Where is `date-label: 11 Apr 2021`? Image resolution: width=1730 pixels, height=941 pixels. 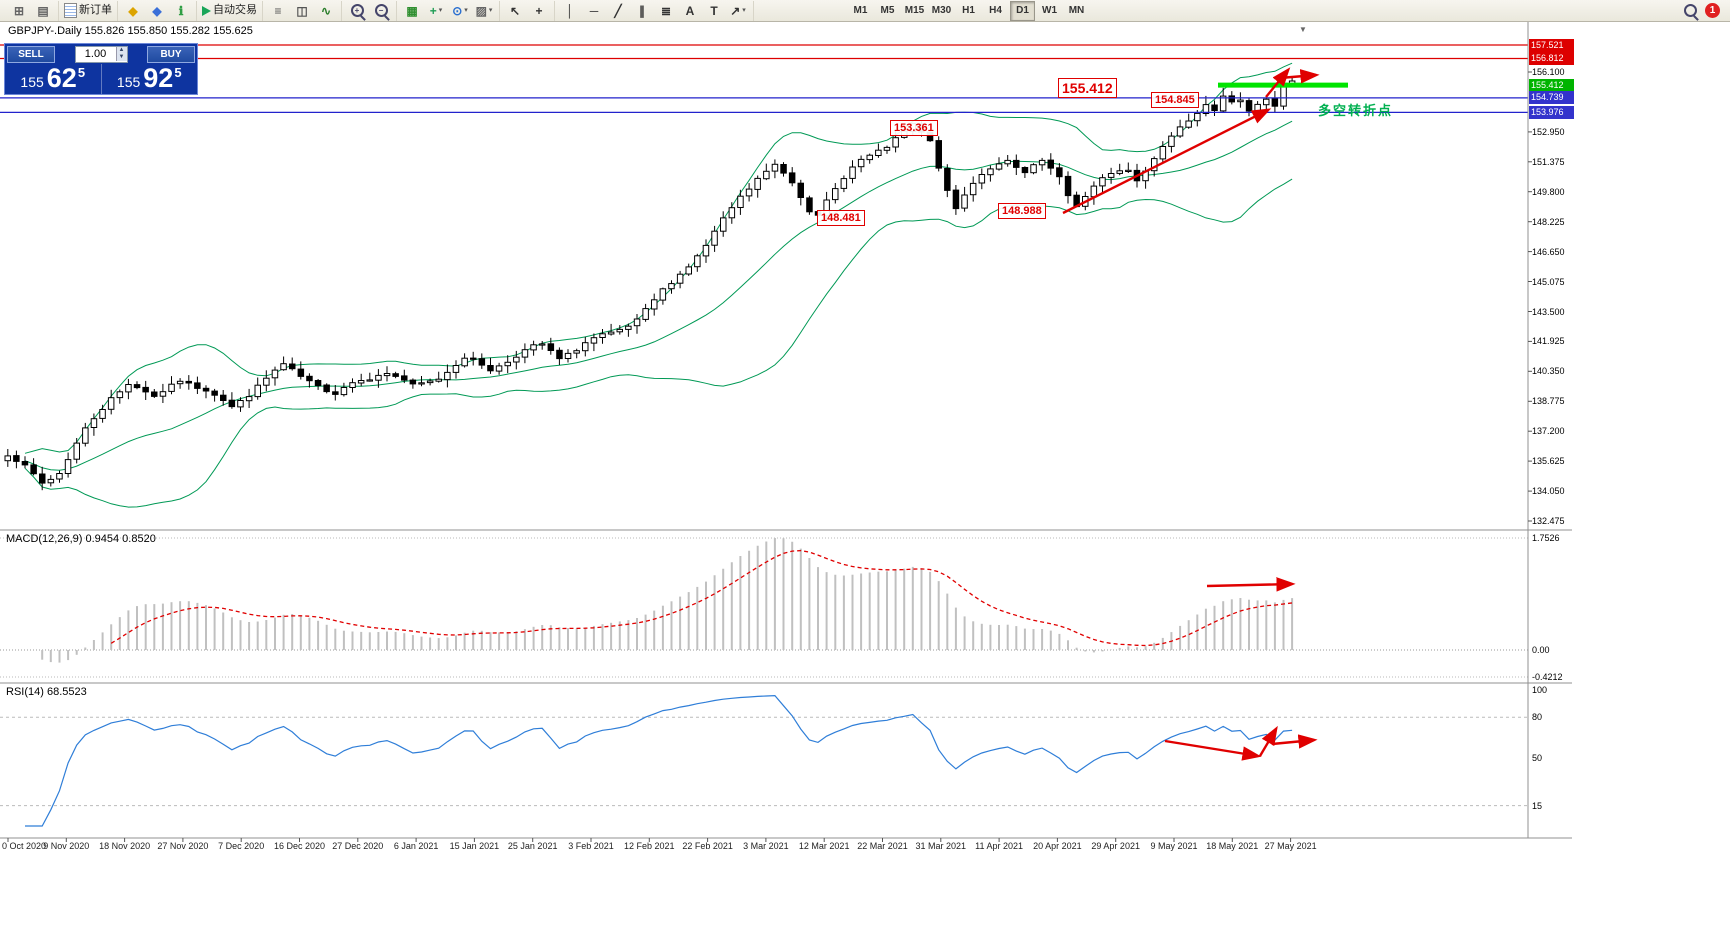
date-label: 11 Apr 2021 is located at coordinates (999, 846).